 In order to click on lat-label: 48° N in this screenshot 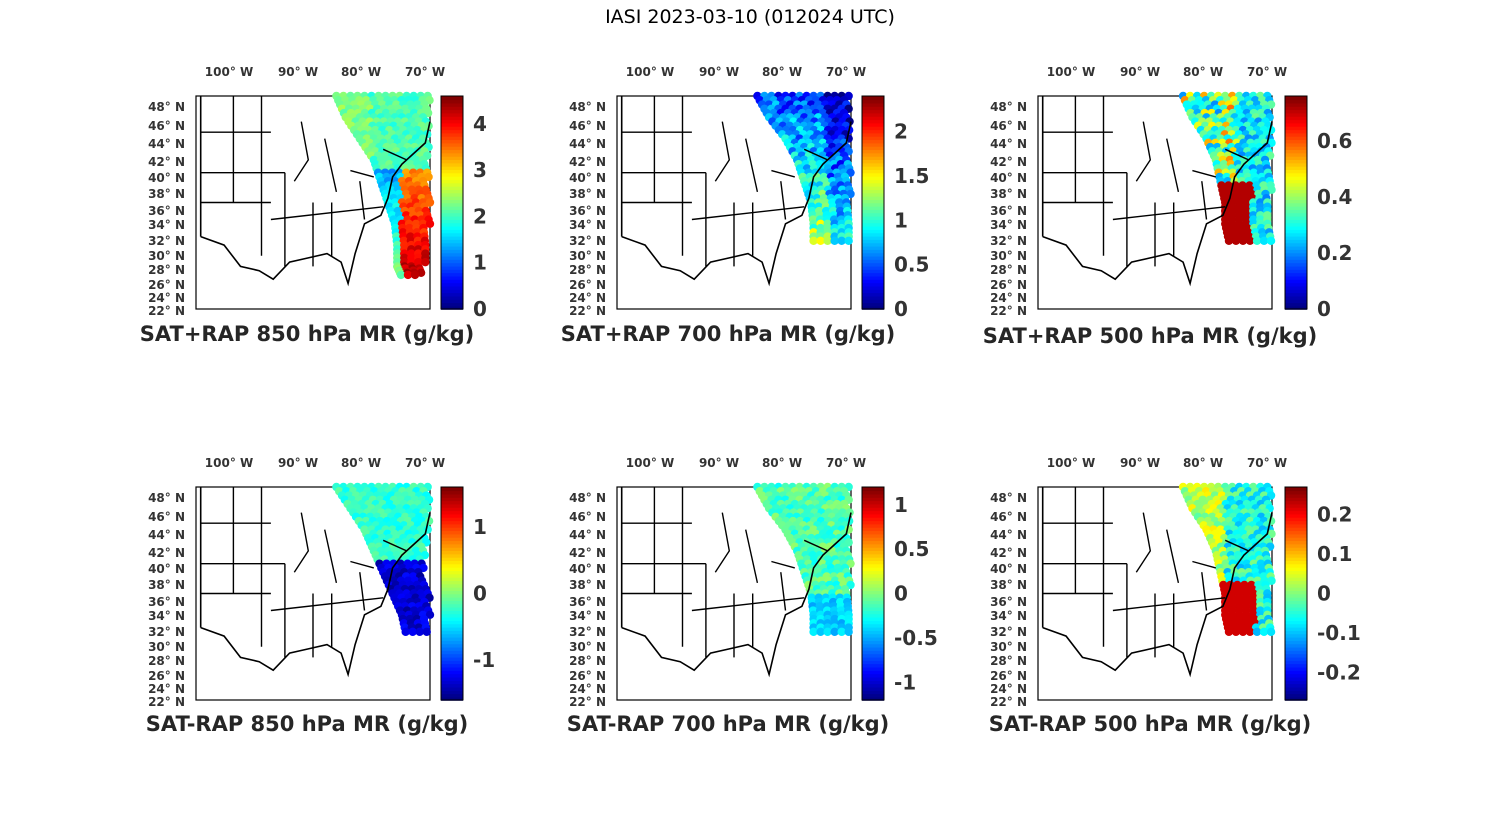, I will do `click(587, 498)`.